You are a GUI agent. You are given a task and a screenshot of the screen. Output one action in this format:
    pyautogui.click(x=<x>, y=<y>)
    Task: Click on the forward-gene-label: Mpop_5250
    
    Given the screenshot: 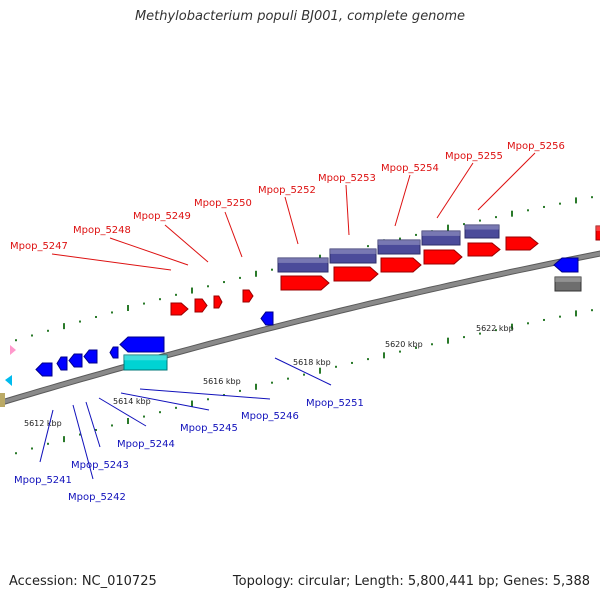 What is the action you would take?
    pyautogui.click(x=223, y=203)
    